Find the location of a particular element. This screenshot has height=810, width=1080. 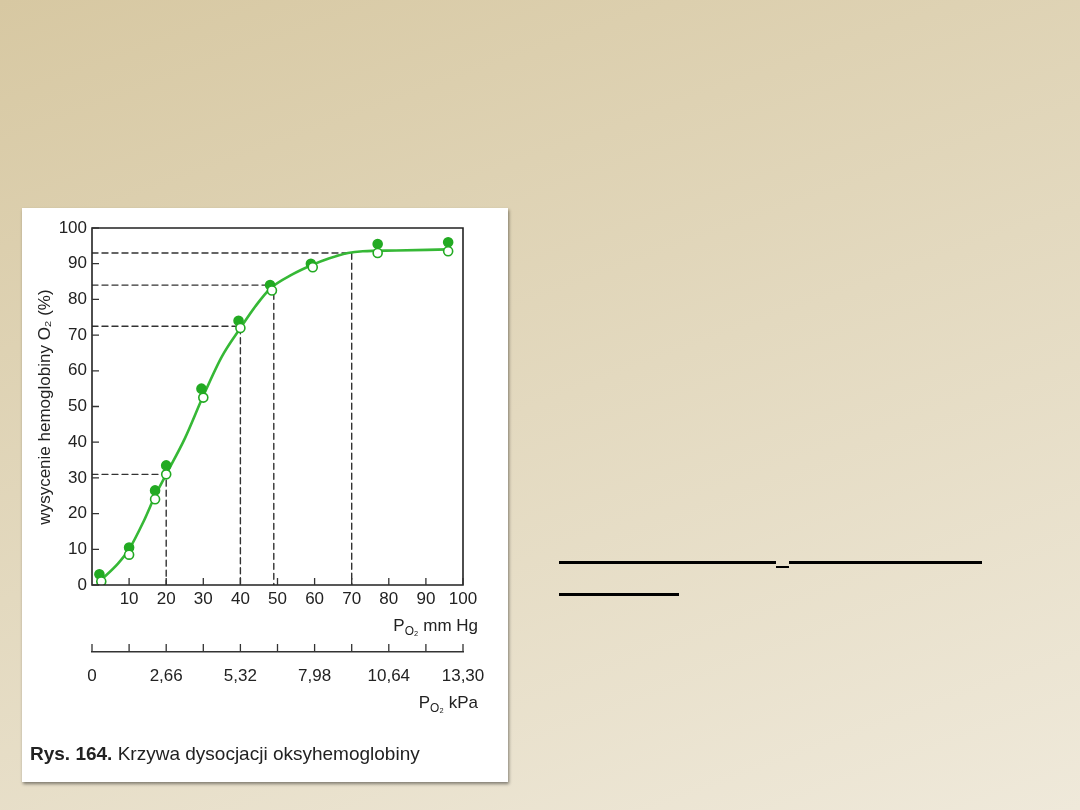

y-tick-label: 80 is located at coordinates (77, 299).